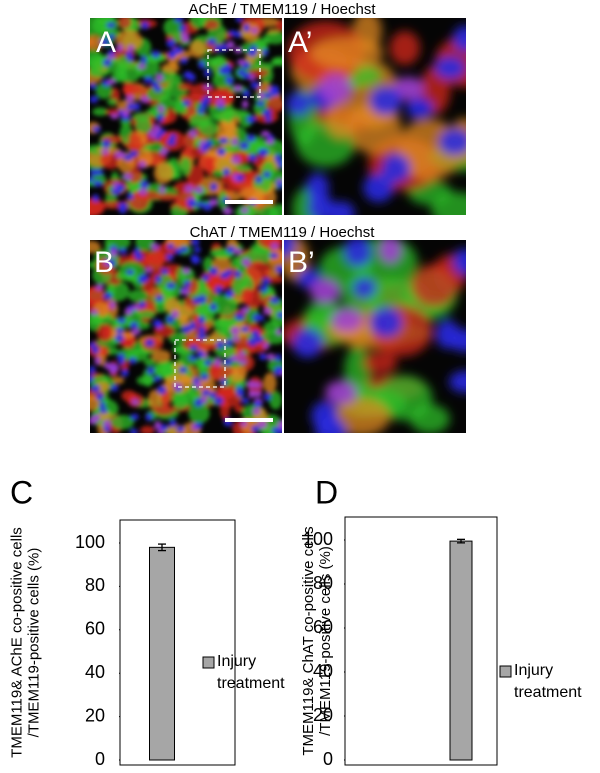 Image resolution: width=600 pixels, height=773 pixels. I want to click on y-tick-label: 20, so click(95, 715).